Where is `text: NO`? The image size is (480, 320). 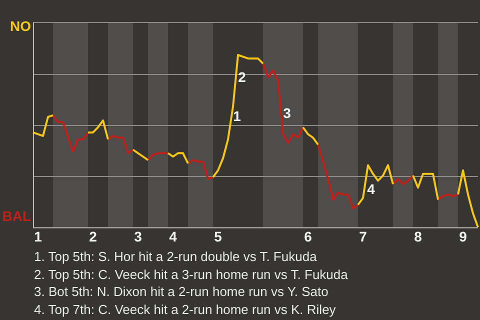 text: NO is located at coordinates (21, 26).